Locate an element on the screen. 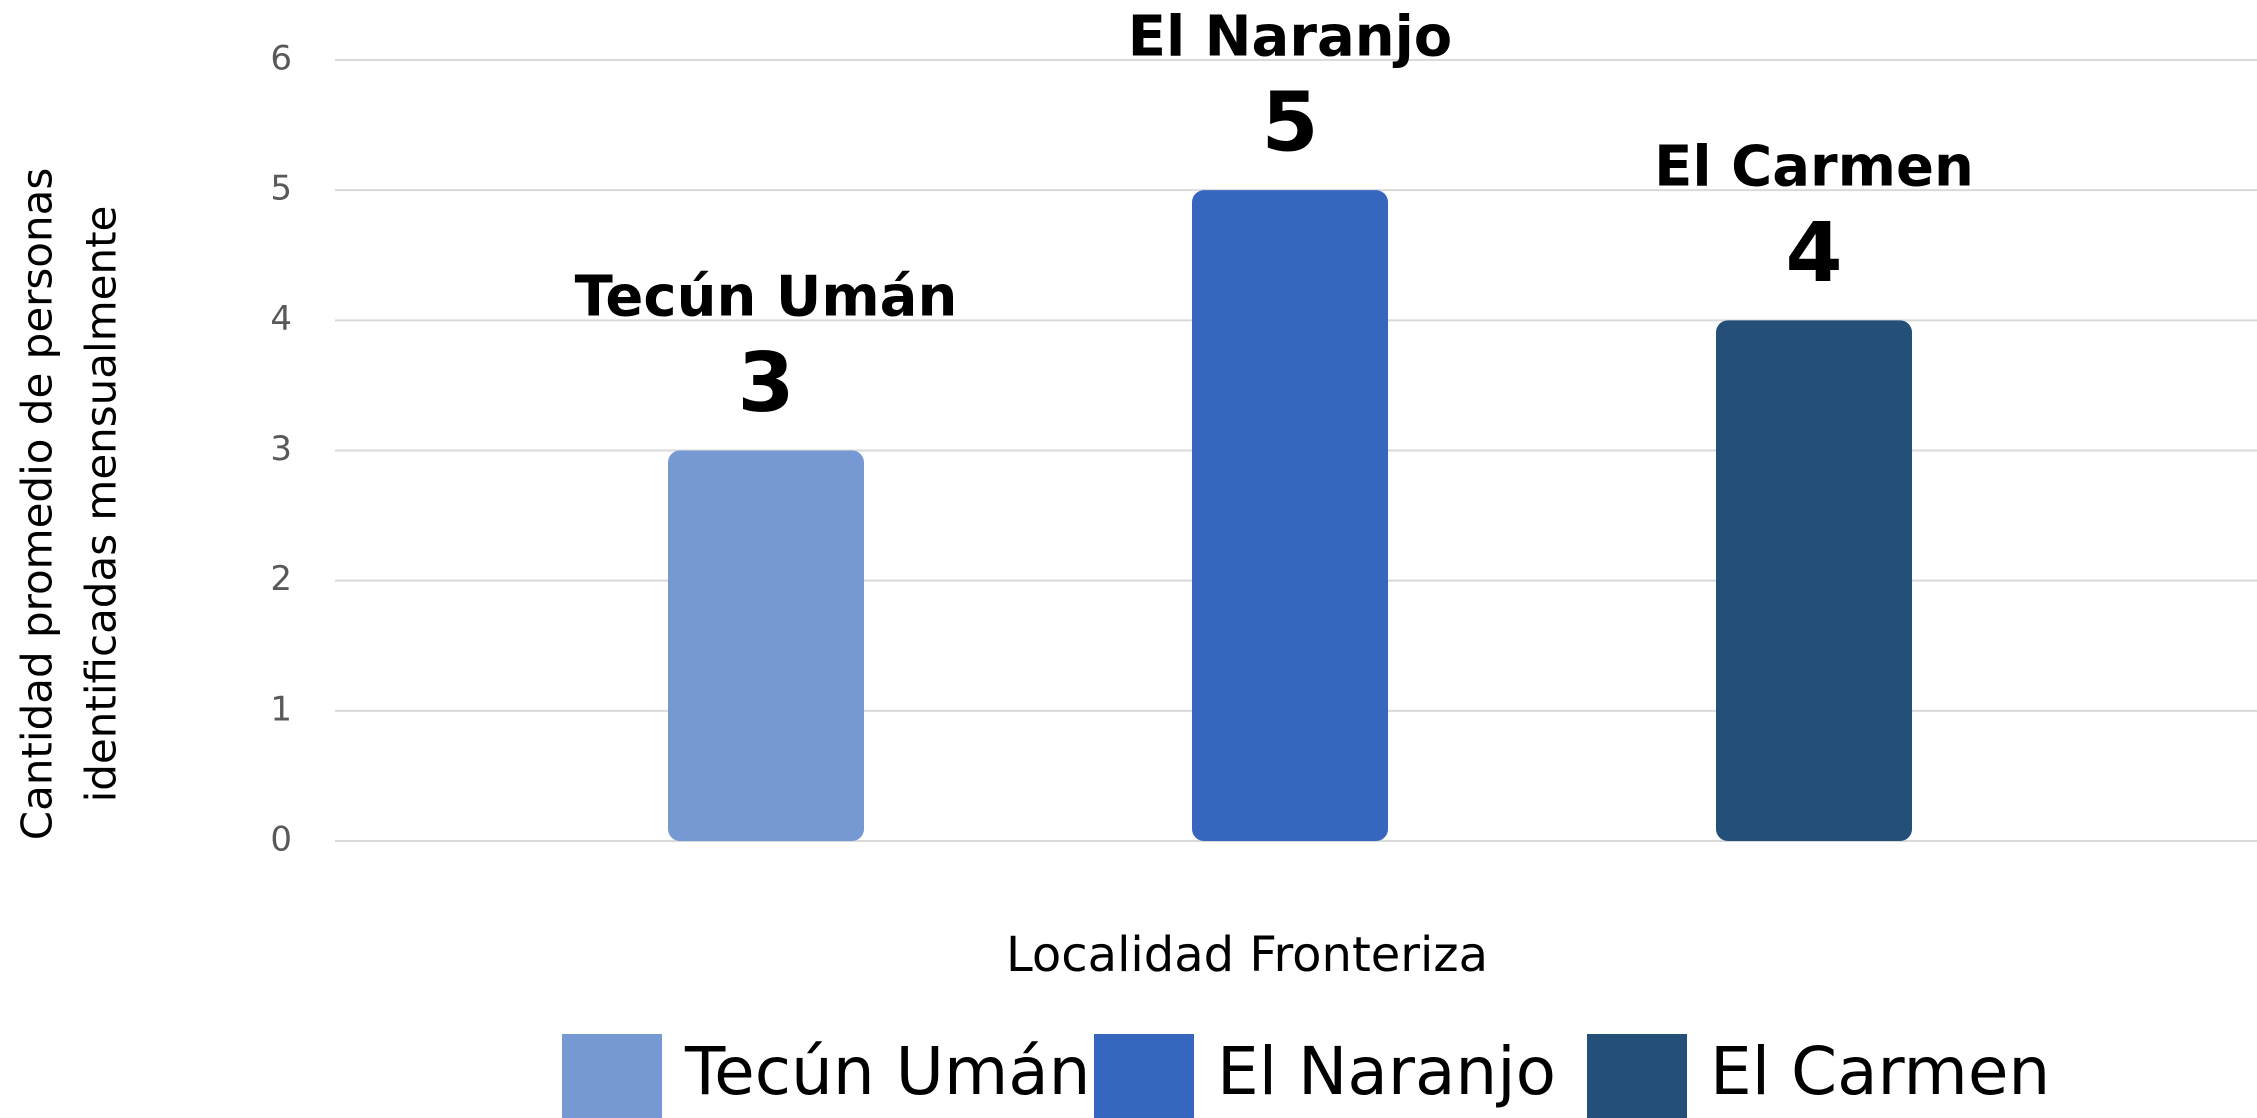 The height and width of the screenshot is (1118, 2257). y-tick-label: 0 is located at coordinates (281, 840).